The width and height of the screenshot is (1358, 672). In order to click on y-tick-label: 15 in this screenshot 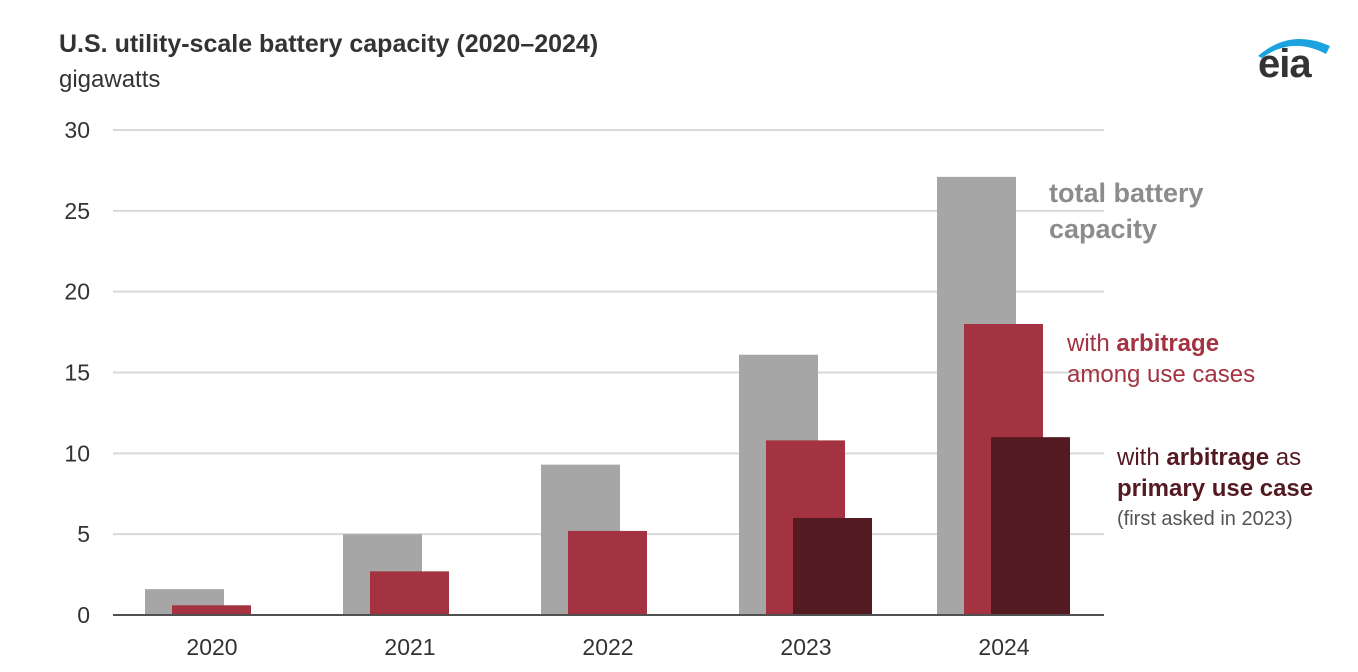, I will do `click(77, 373)`.